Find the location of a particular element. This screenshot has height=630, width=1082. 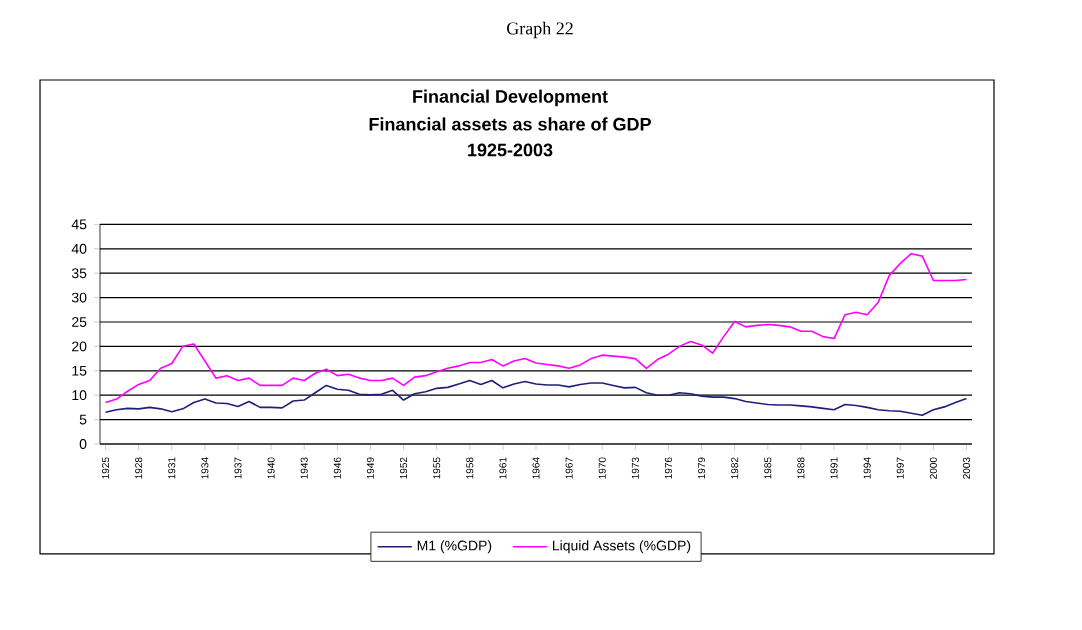

caption: Graph 22 is located at coordinates (540, 30).